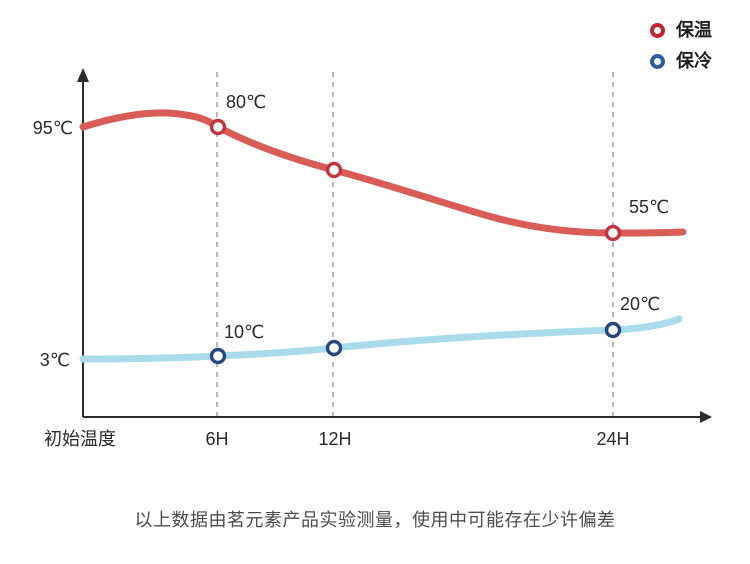 This screenshot has height=564, width=750. What do you see at coordinates (612, 439) in the screenshot?
I see `x-label-24h: 24H` at bounding box center [612, 439].